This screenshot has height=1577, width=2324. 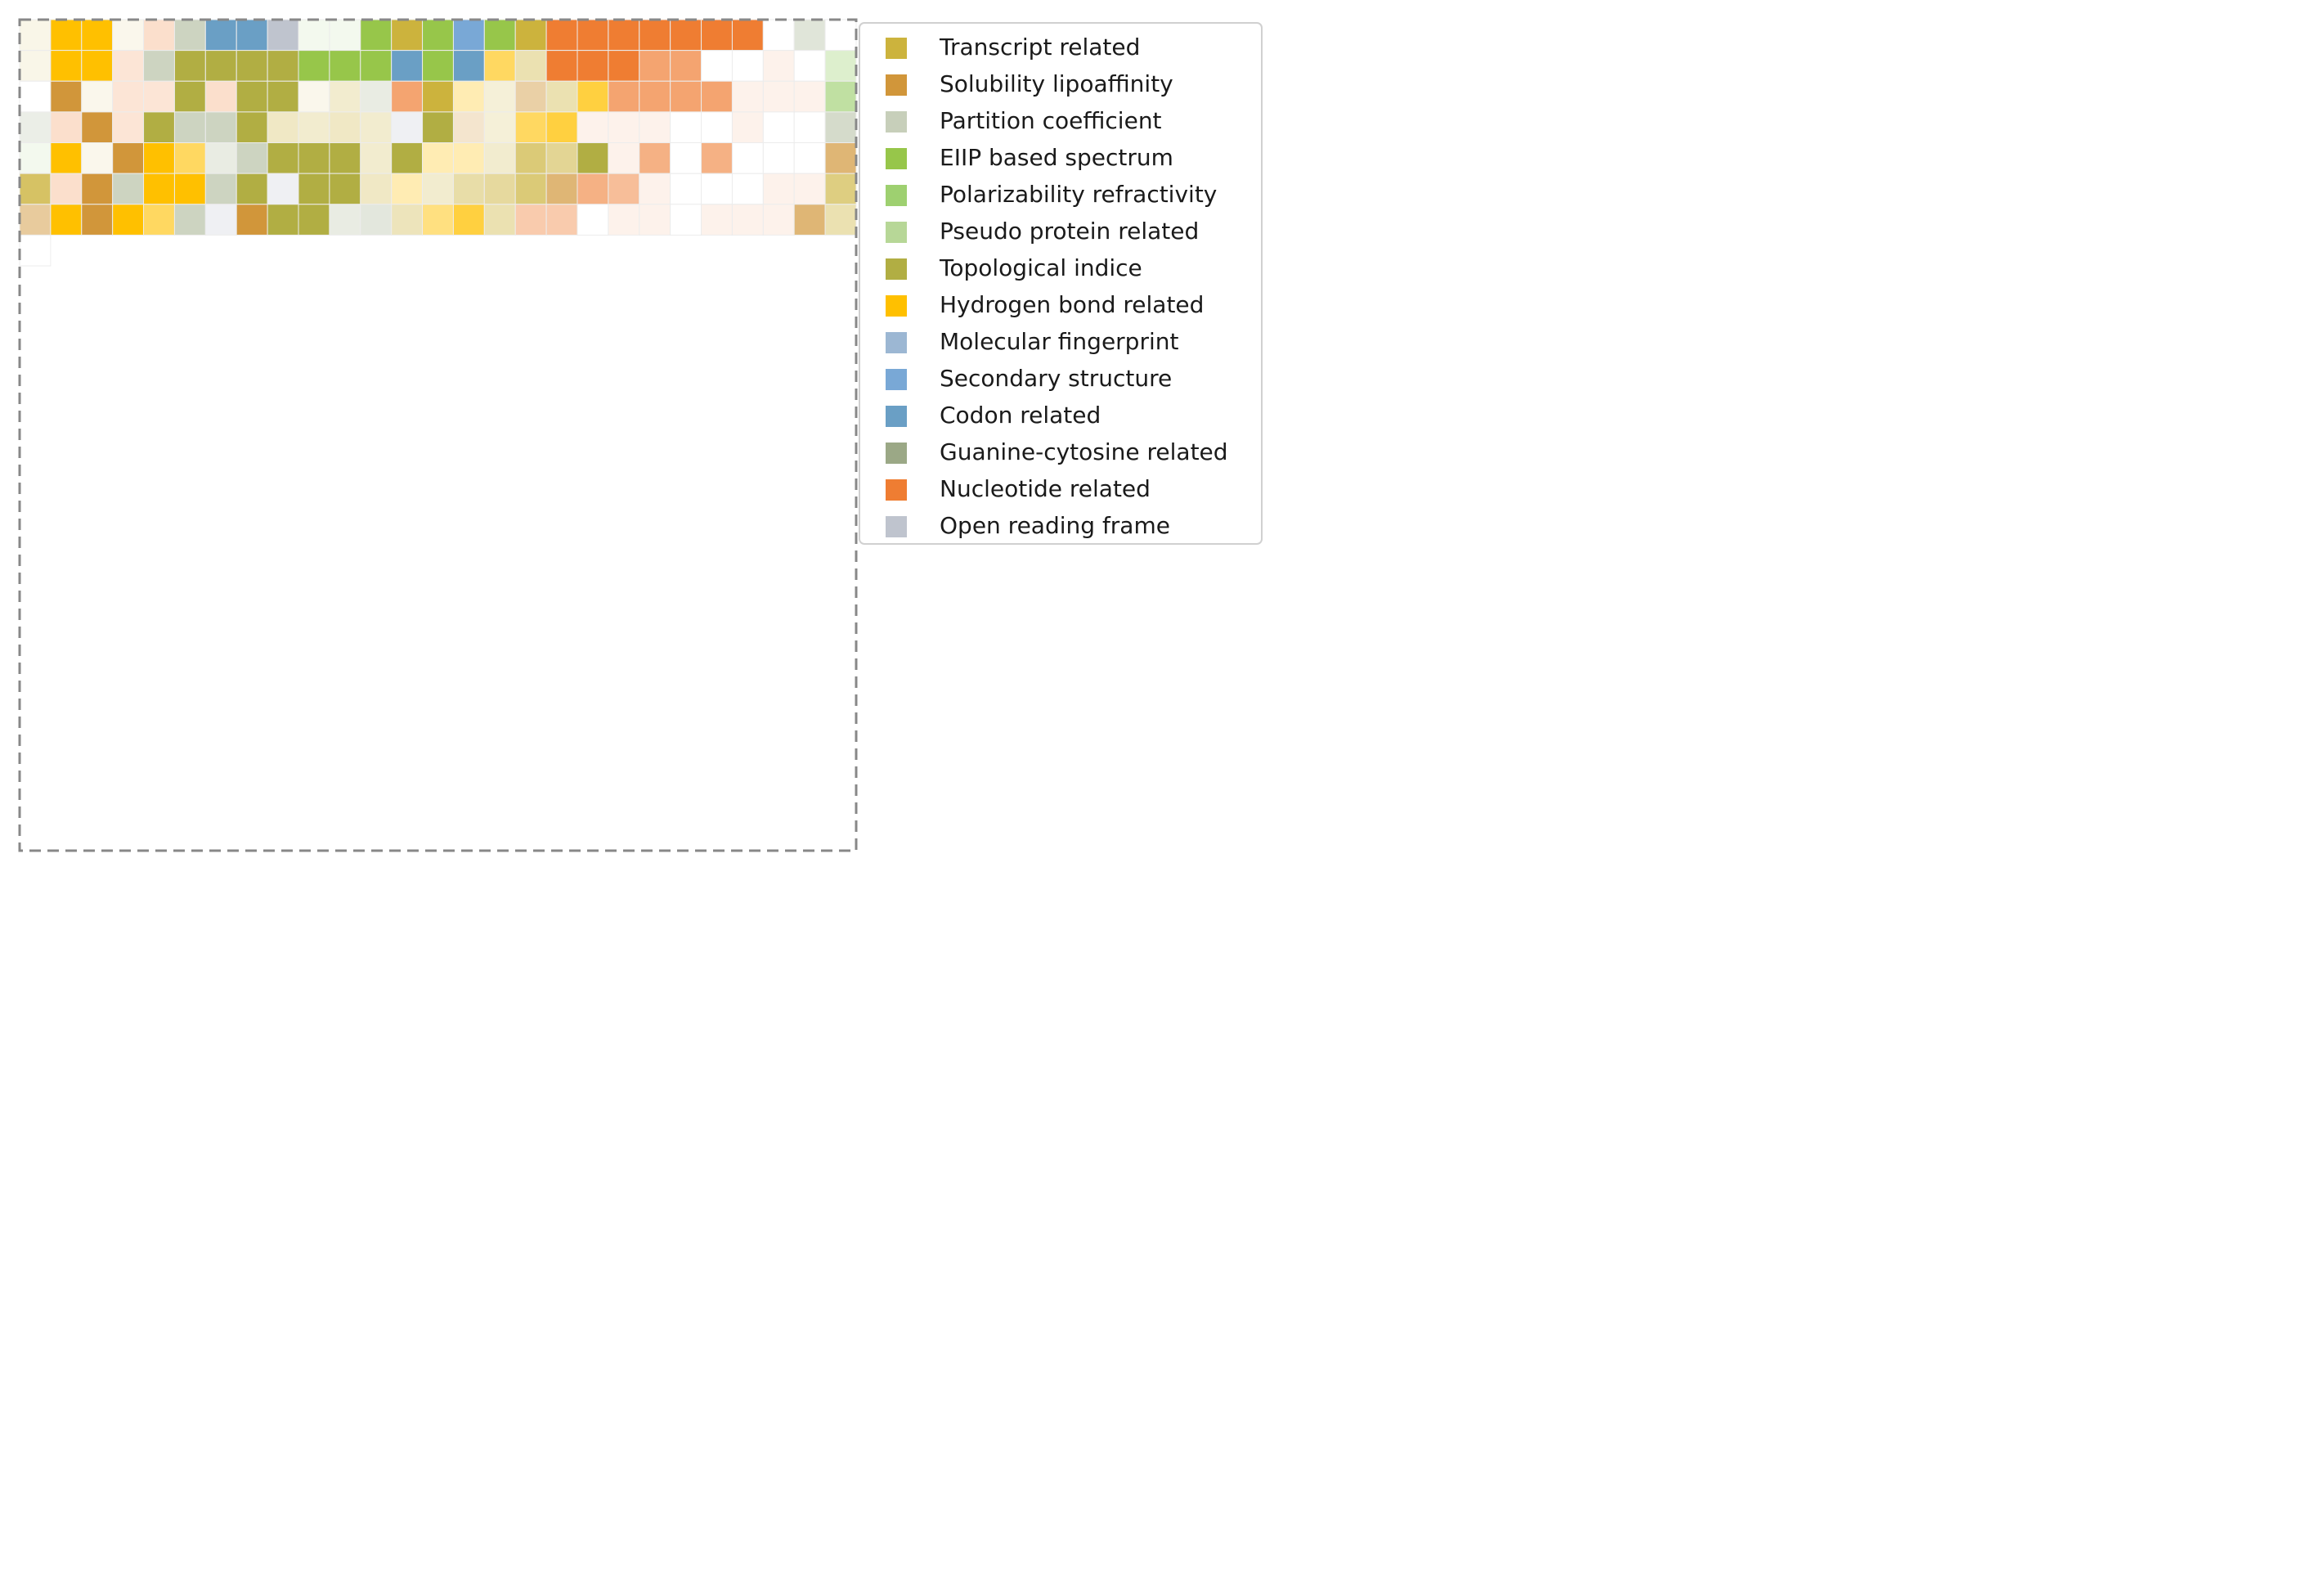 What do you see at coordinates (1055, 525) in the screenshot?
I see `legend-label: Open reading frame` at bounding box center [1055, 525].